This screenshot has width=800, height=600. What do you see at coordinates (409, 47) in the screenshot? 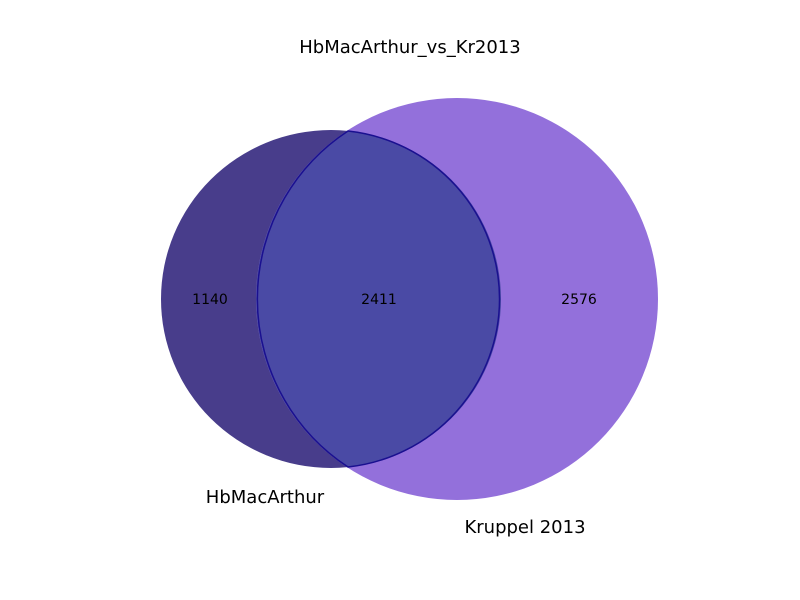
I see `diagram-title: HbMacArthur_vs_Kr2013` at bounding box center [409, 47].